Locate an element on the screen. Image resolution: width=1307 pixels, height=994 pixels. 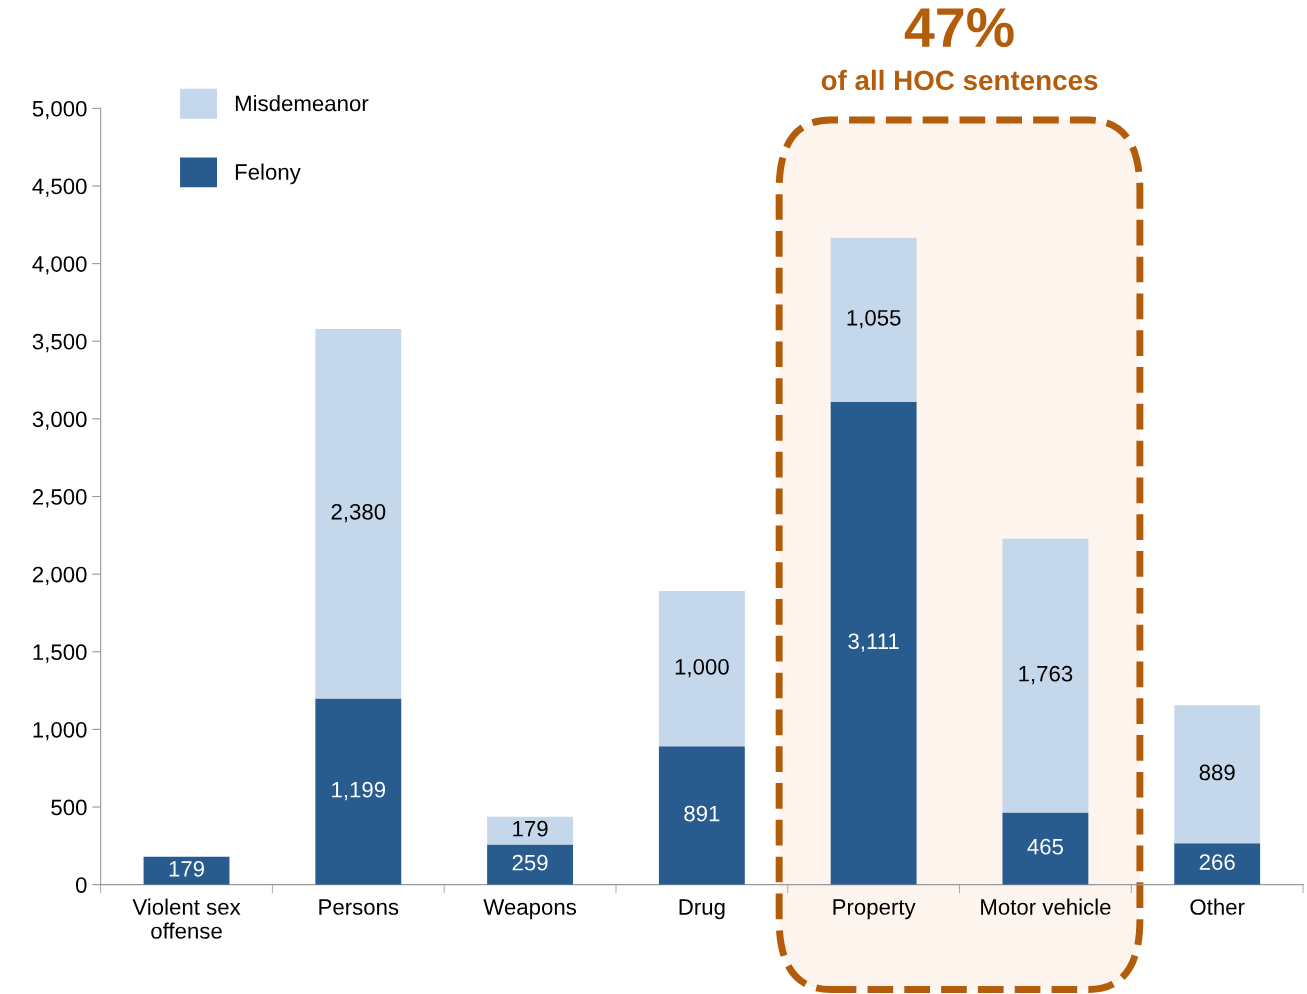
y-tick-label: 4,000 is located at coordinates (59, 265).